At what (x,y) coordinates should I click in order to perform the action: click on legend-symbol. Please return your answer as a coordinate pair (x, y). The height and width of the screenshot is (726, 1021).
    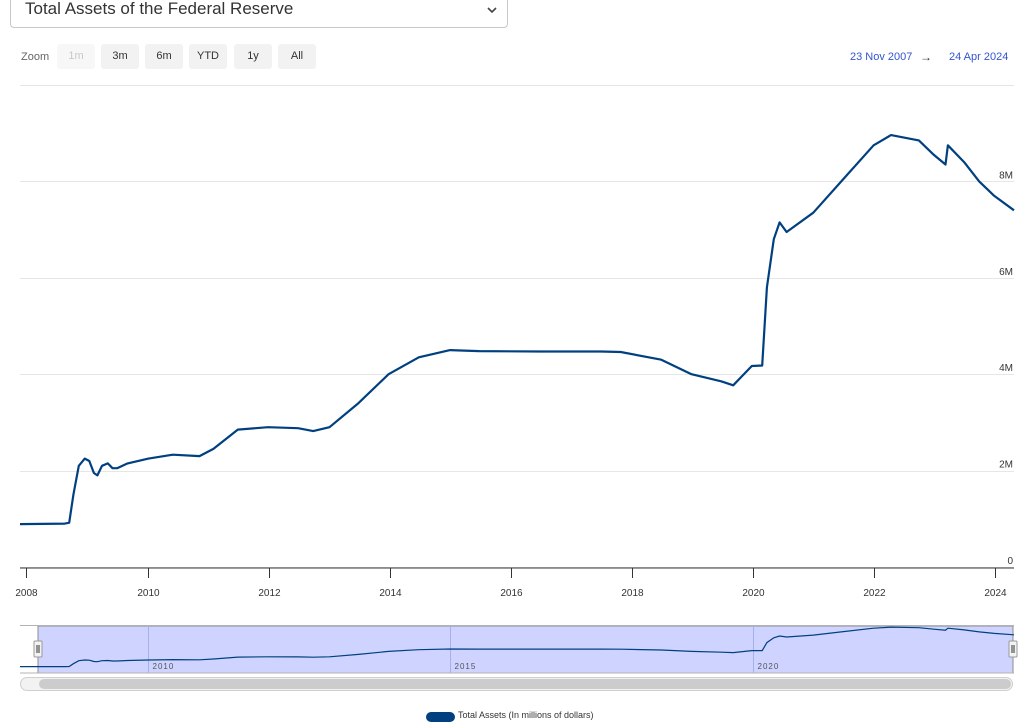
    Looking at the image, I should click on (440, 717).